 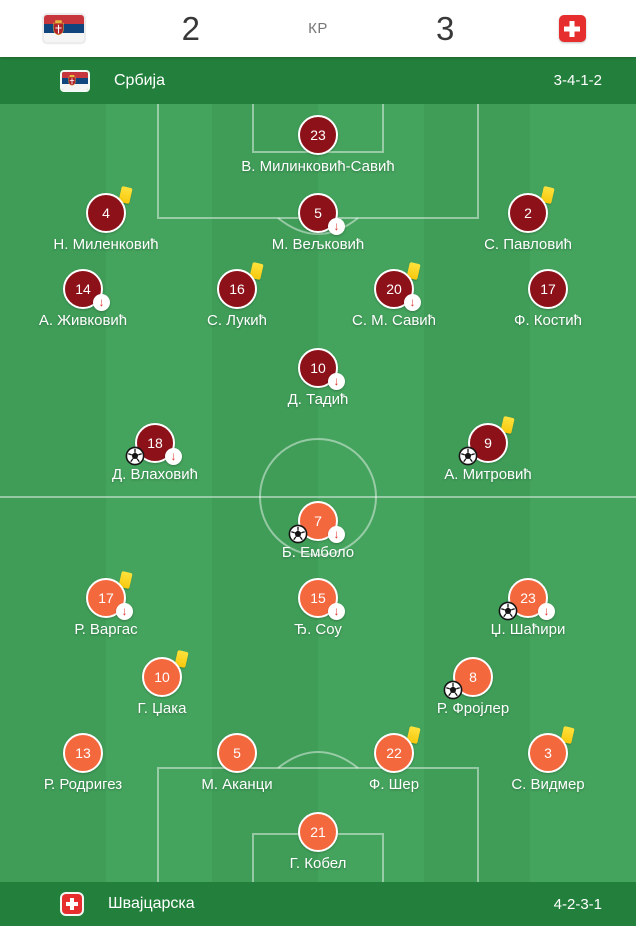 I want to click on player-away-17: 17 ↓ Р. Варгас, so click(x=106, y=604).